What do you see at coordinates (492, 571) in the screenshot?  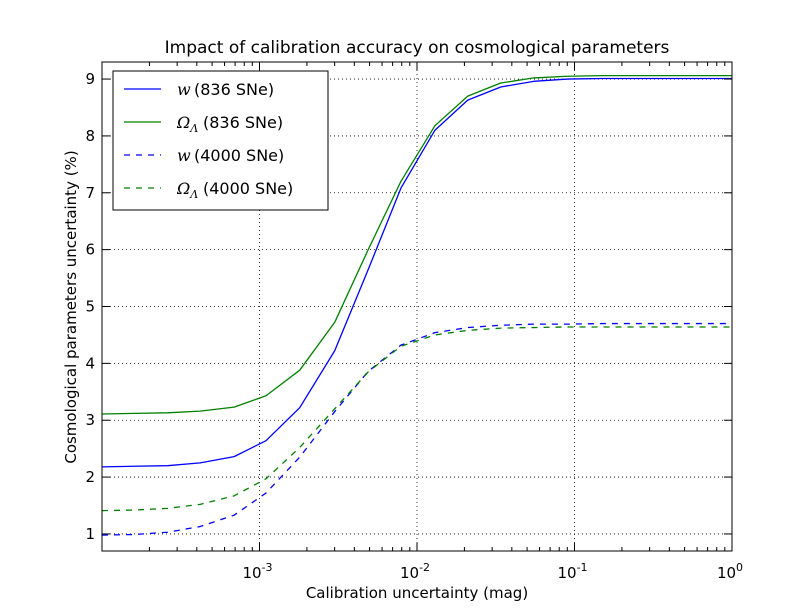 I see `x-tick-labels: 10⁻³ 10⁻² 10⁻¹ 10⁰` at bounding box center [492, 571].